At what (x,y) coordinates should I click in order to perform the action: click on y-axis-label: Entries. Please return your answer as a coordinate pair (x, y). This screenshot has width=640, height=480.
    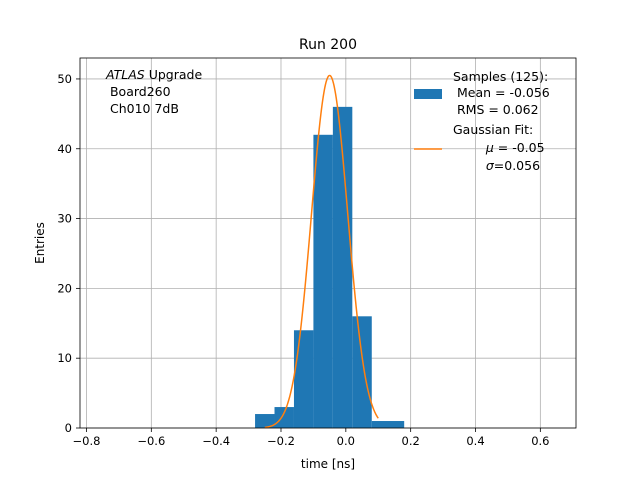
    Looking at the image, I should click on (40, 243).